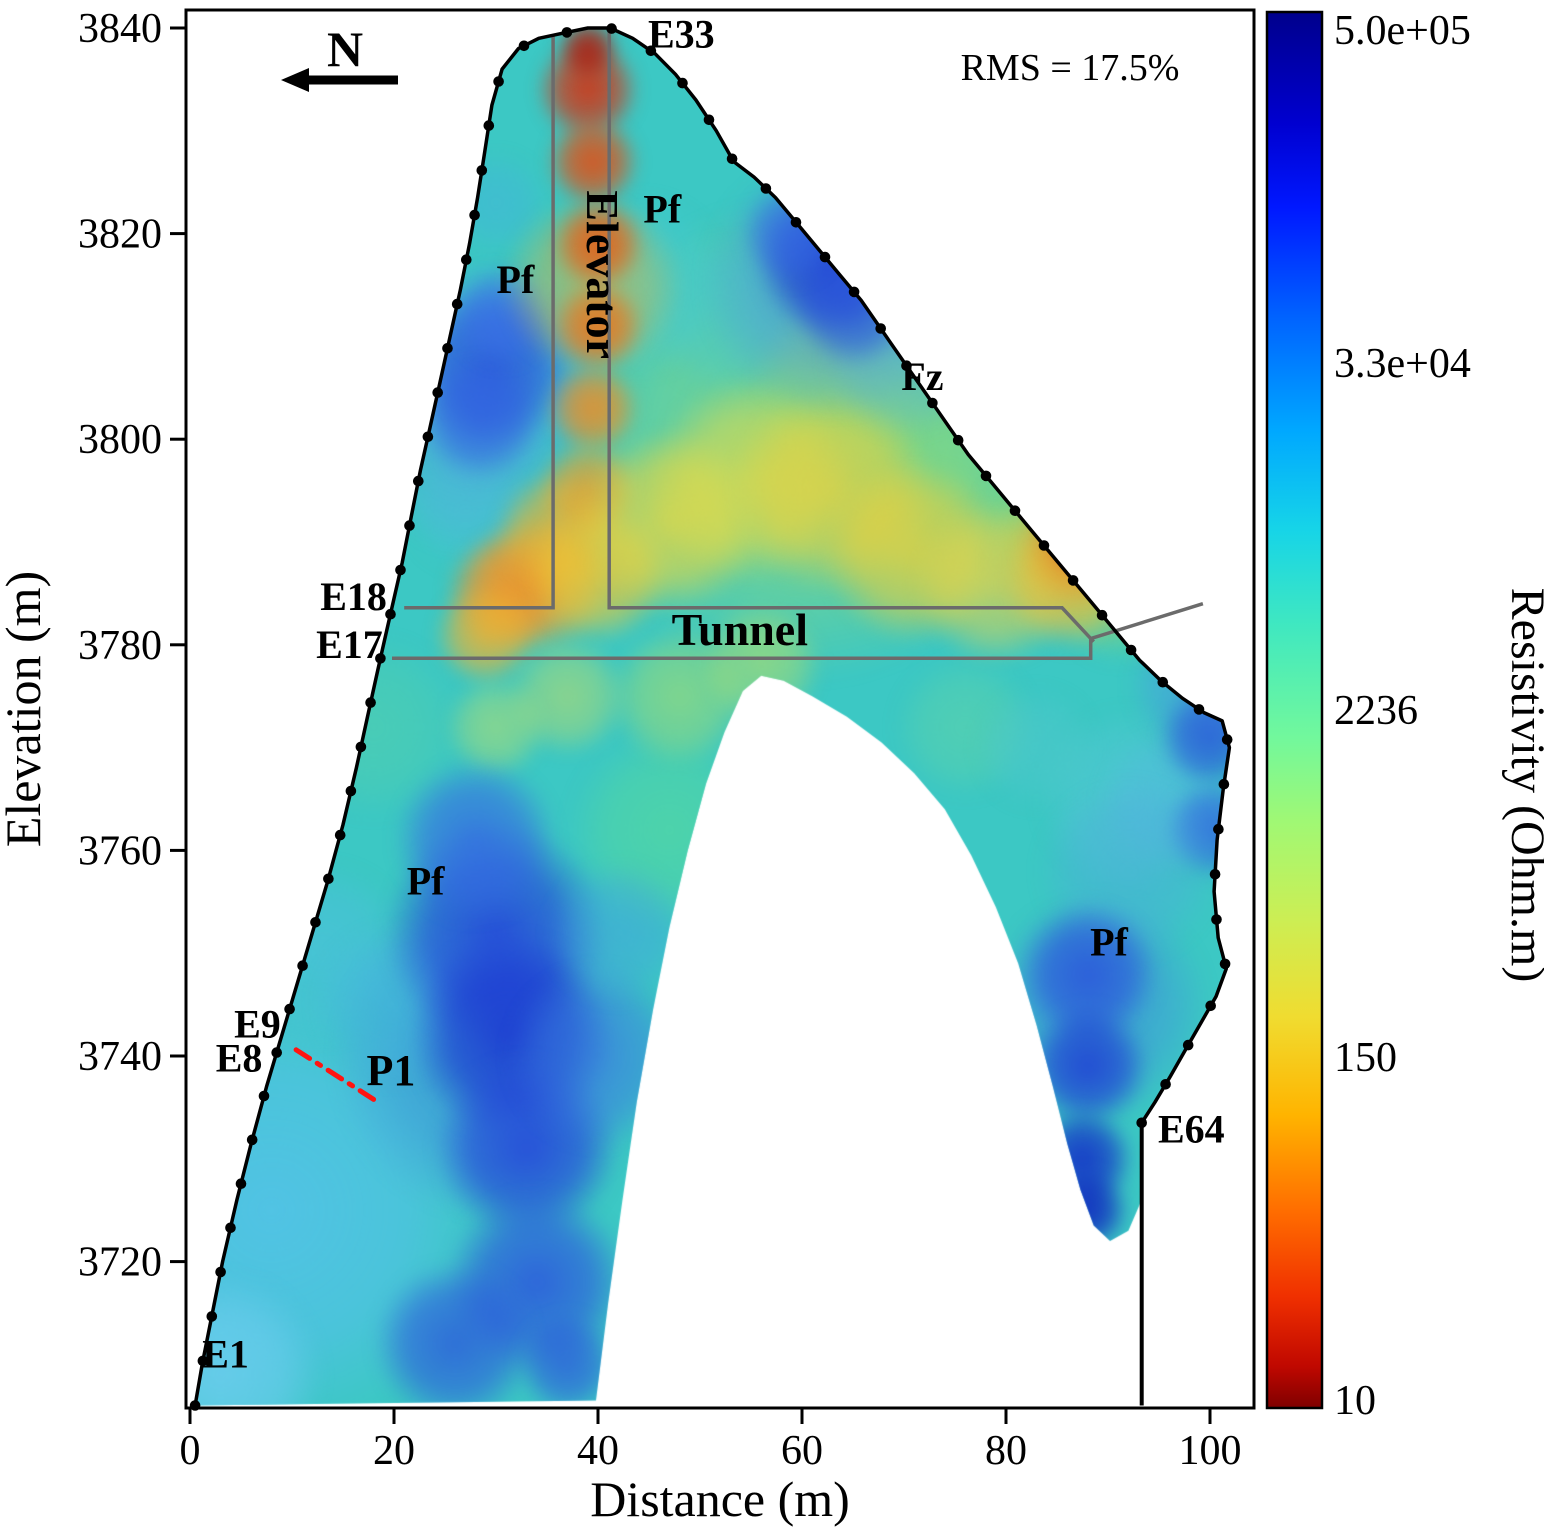 Image resolution: width=1544 pixels, height=1536 pixels. Describe the element at coordinates (598, 1451) in the screenshot. I see `x-tick-label: 40` at that location.